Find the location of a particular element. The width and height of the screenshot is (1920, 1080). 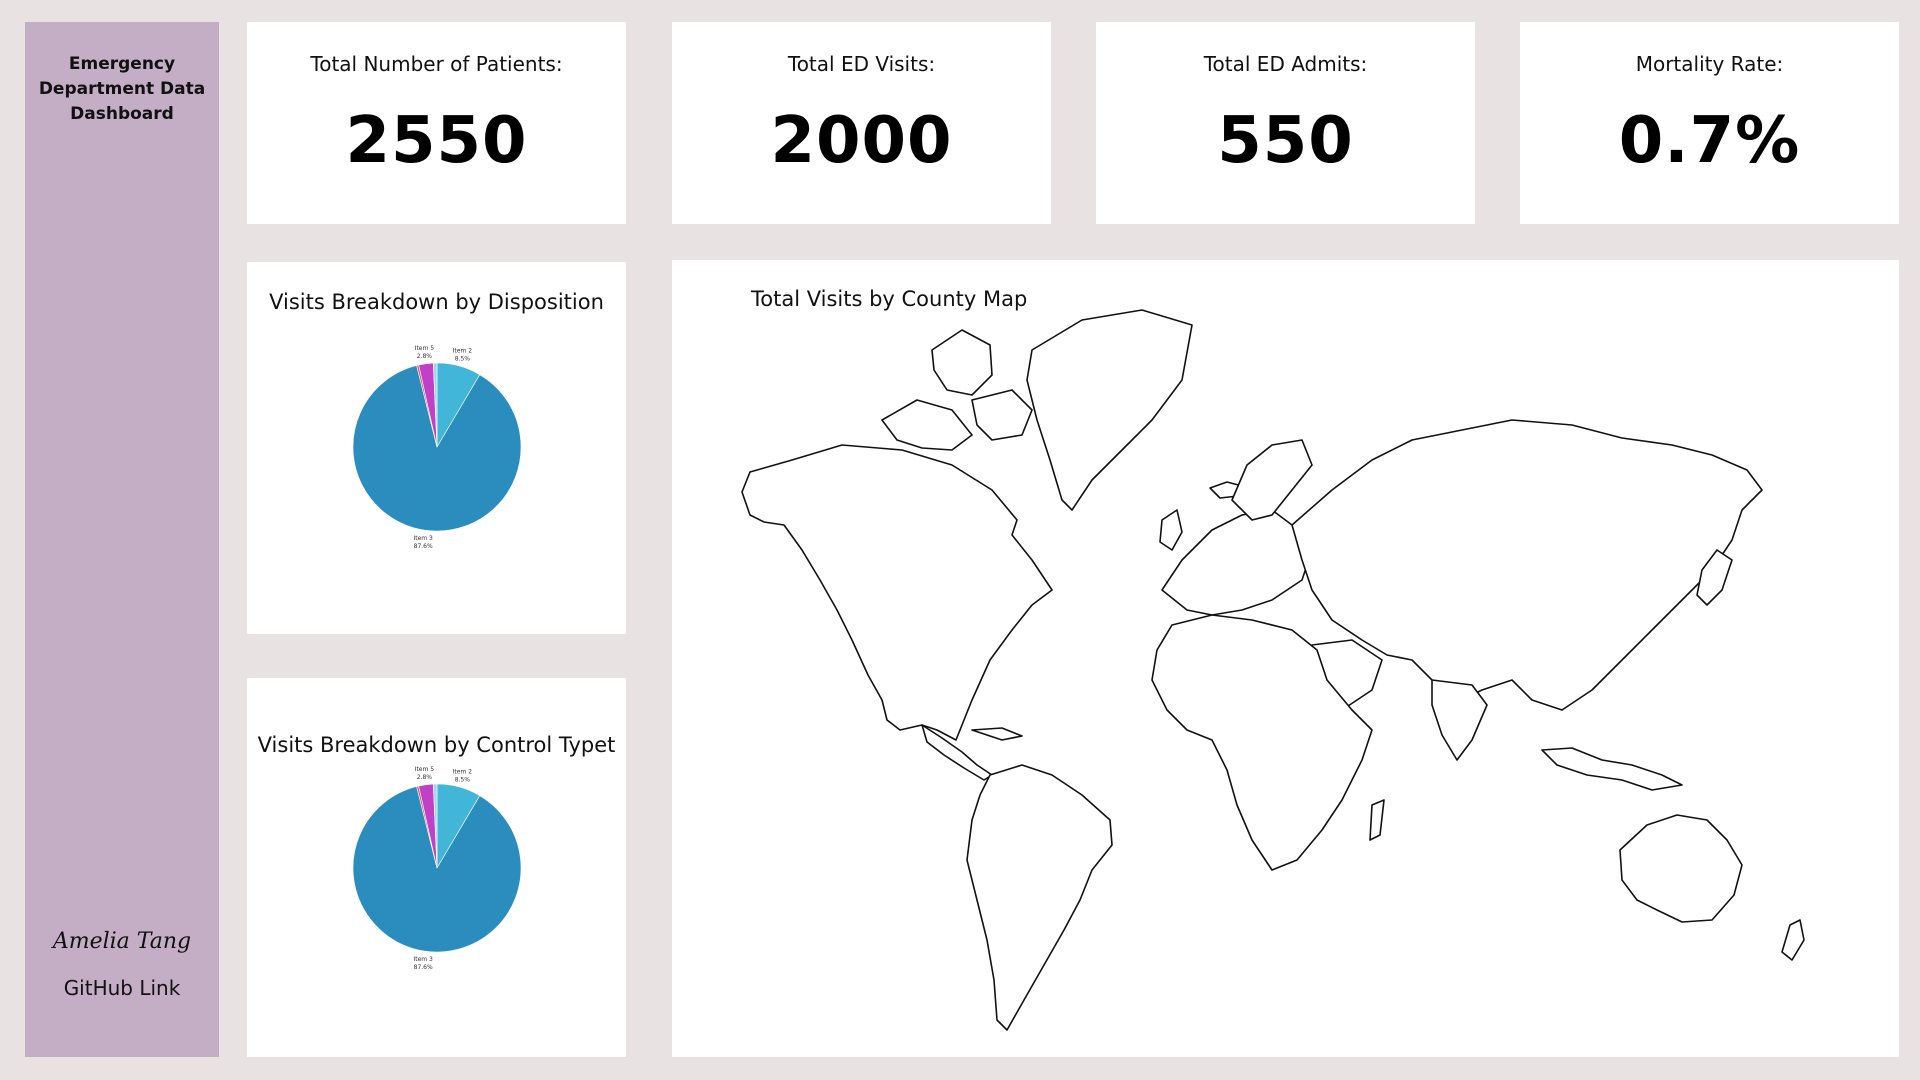

kpi-card-ed-admits: Total ED Admits: 550 is located at coordinates (1285, 123).